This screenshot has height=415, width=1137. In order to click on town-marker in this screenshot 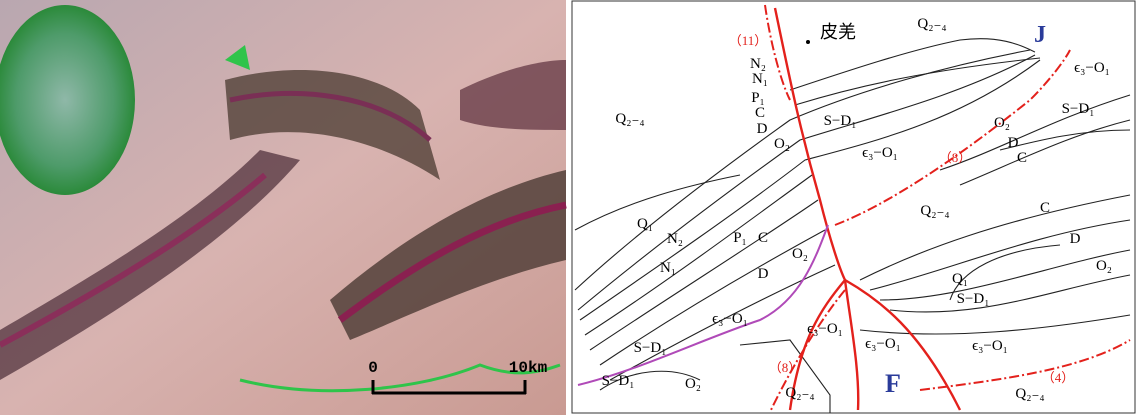, I will do `click(808, 42)`.